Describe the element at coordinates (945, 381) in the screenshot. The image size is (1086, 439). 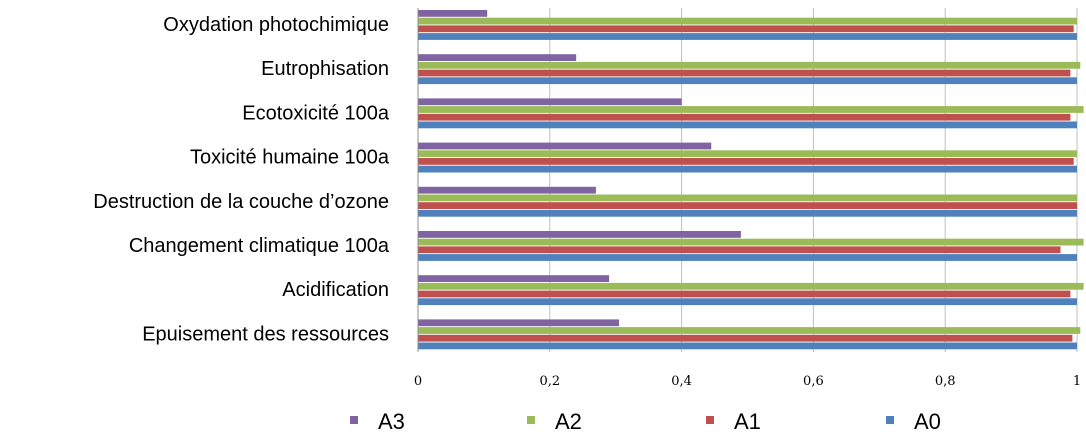
I see `x-tick-label: 0,8` at that location.